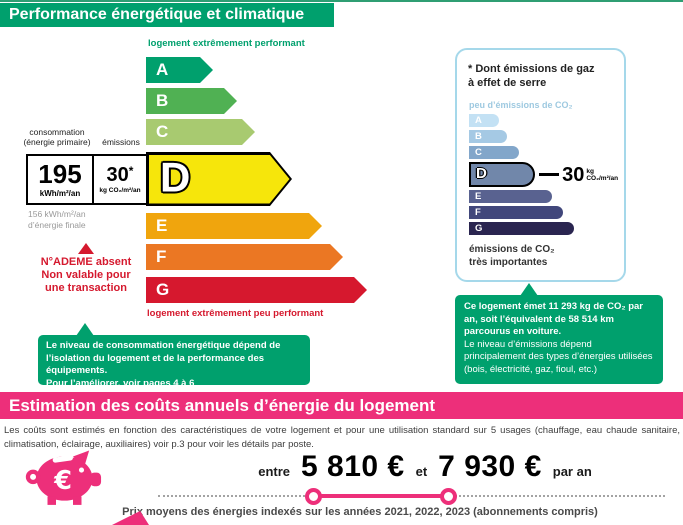 This screenshot has width=683, height=525. What do you see at coordinates (448, 496) in the screenshot?
I see `cost-range-handle-high` at bounding box center [448, 496].